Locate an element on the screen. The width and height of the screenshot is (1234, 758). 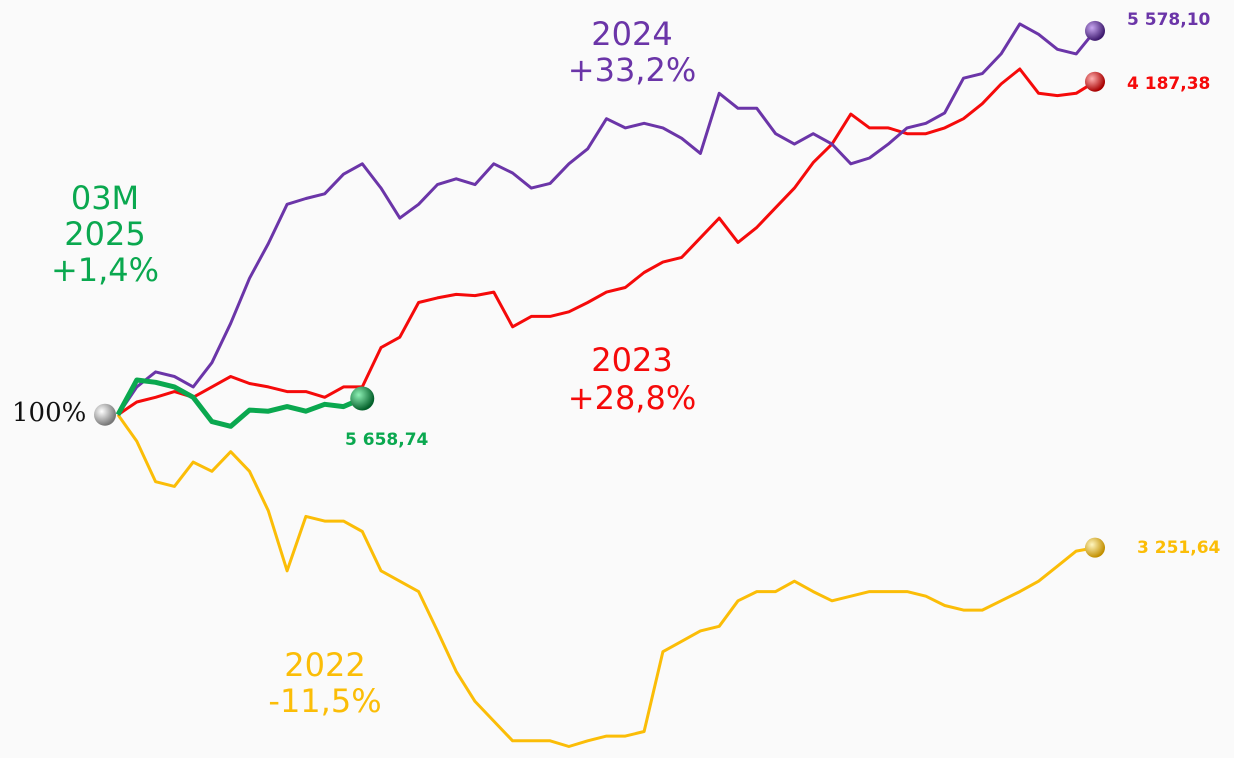
series-line is located at coordinates (239, 403).